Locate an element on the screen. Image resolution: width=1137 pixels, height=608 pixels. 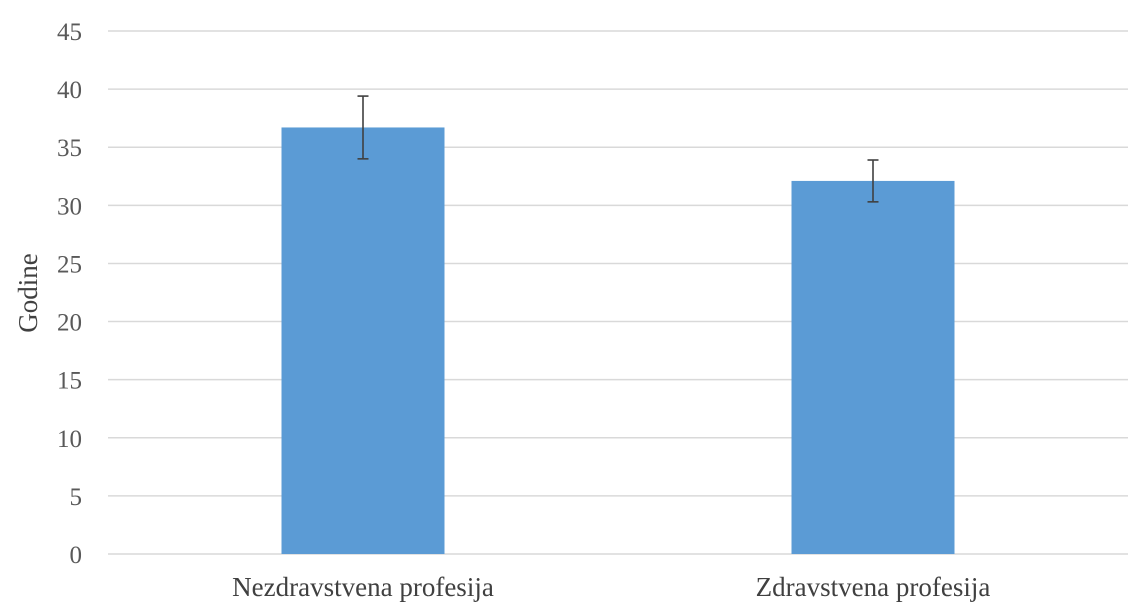
y-axis-ticks: 0 5 10 15 20 25 30 35 40 45 is located at coordinates (69, 294).